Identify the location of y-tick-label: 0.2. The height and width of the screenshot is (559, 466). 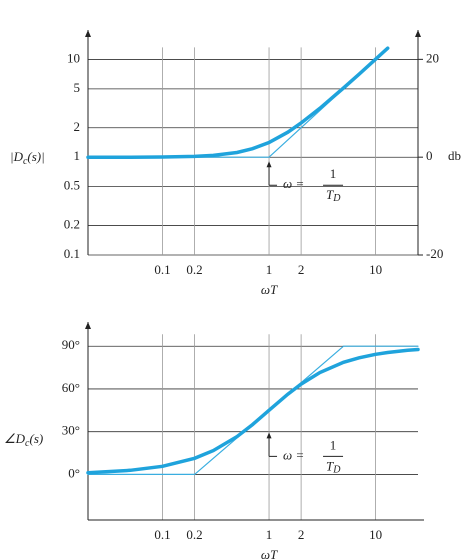
(72, 224).